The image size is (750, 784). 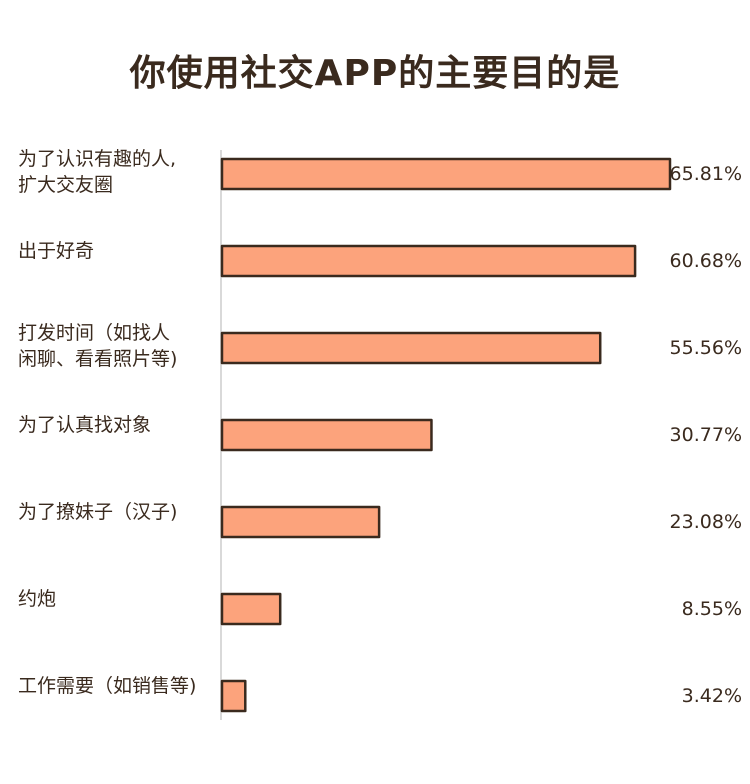 I want to click on category-label-line: 工作需要（如销售等), so click(x=107, y=686).